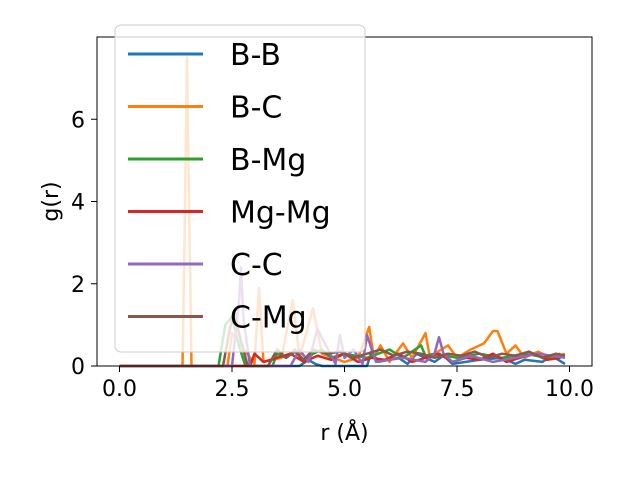  I want to click on y-tick-label: 6, so click(78, 120).